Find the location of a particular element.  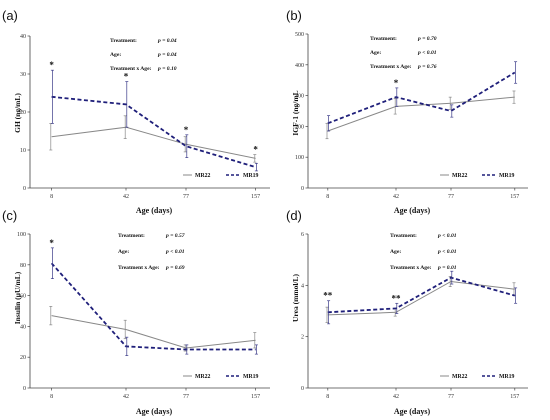

stat-value: p = 0.69 is located at coordinates (175, 268).